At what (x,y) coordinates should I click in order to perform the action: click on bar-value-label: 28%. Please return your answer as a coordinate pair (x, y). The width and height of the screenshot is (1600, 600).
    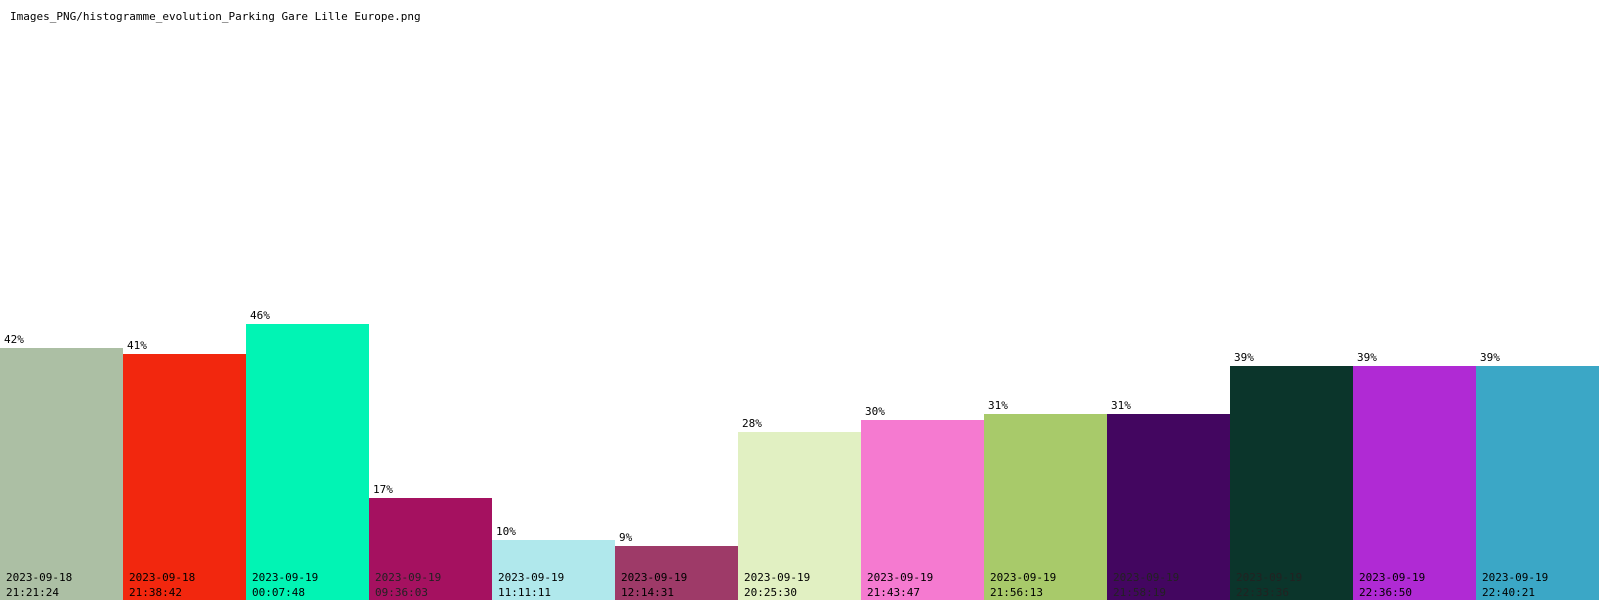
    Looking at the image, I should click on (752, 423).